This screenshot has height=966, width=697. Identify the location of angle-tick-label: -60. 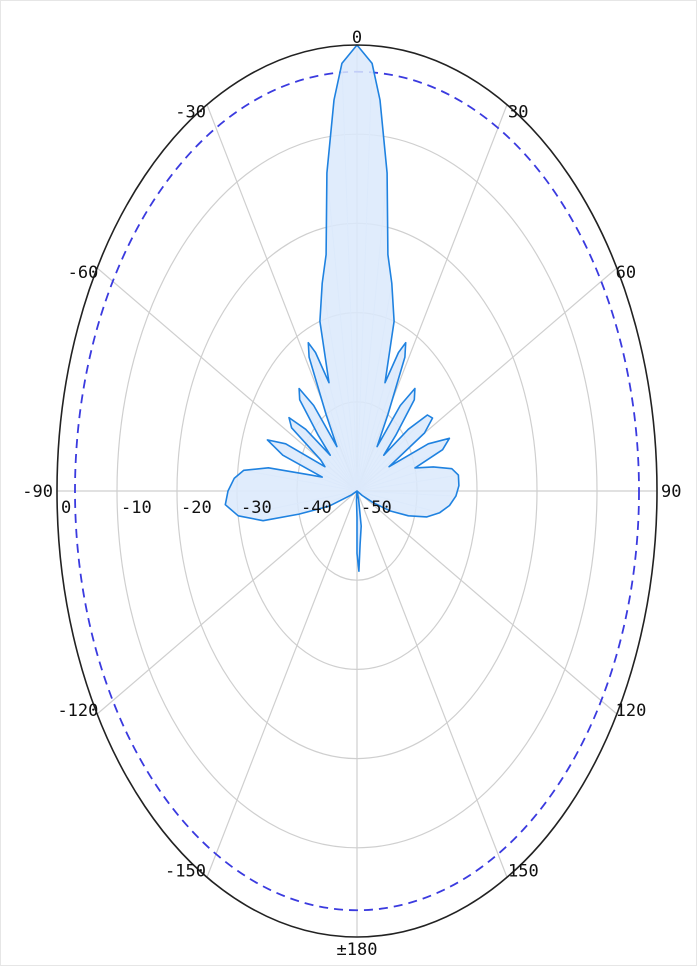
(83, 273).